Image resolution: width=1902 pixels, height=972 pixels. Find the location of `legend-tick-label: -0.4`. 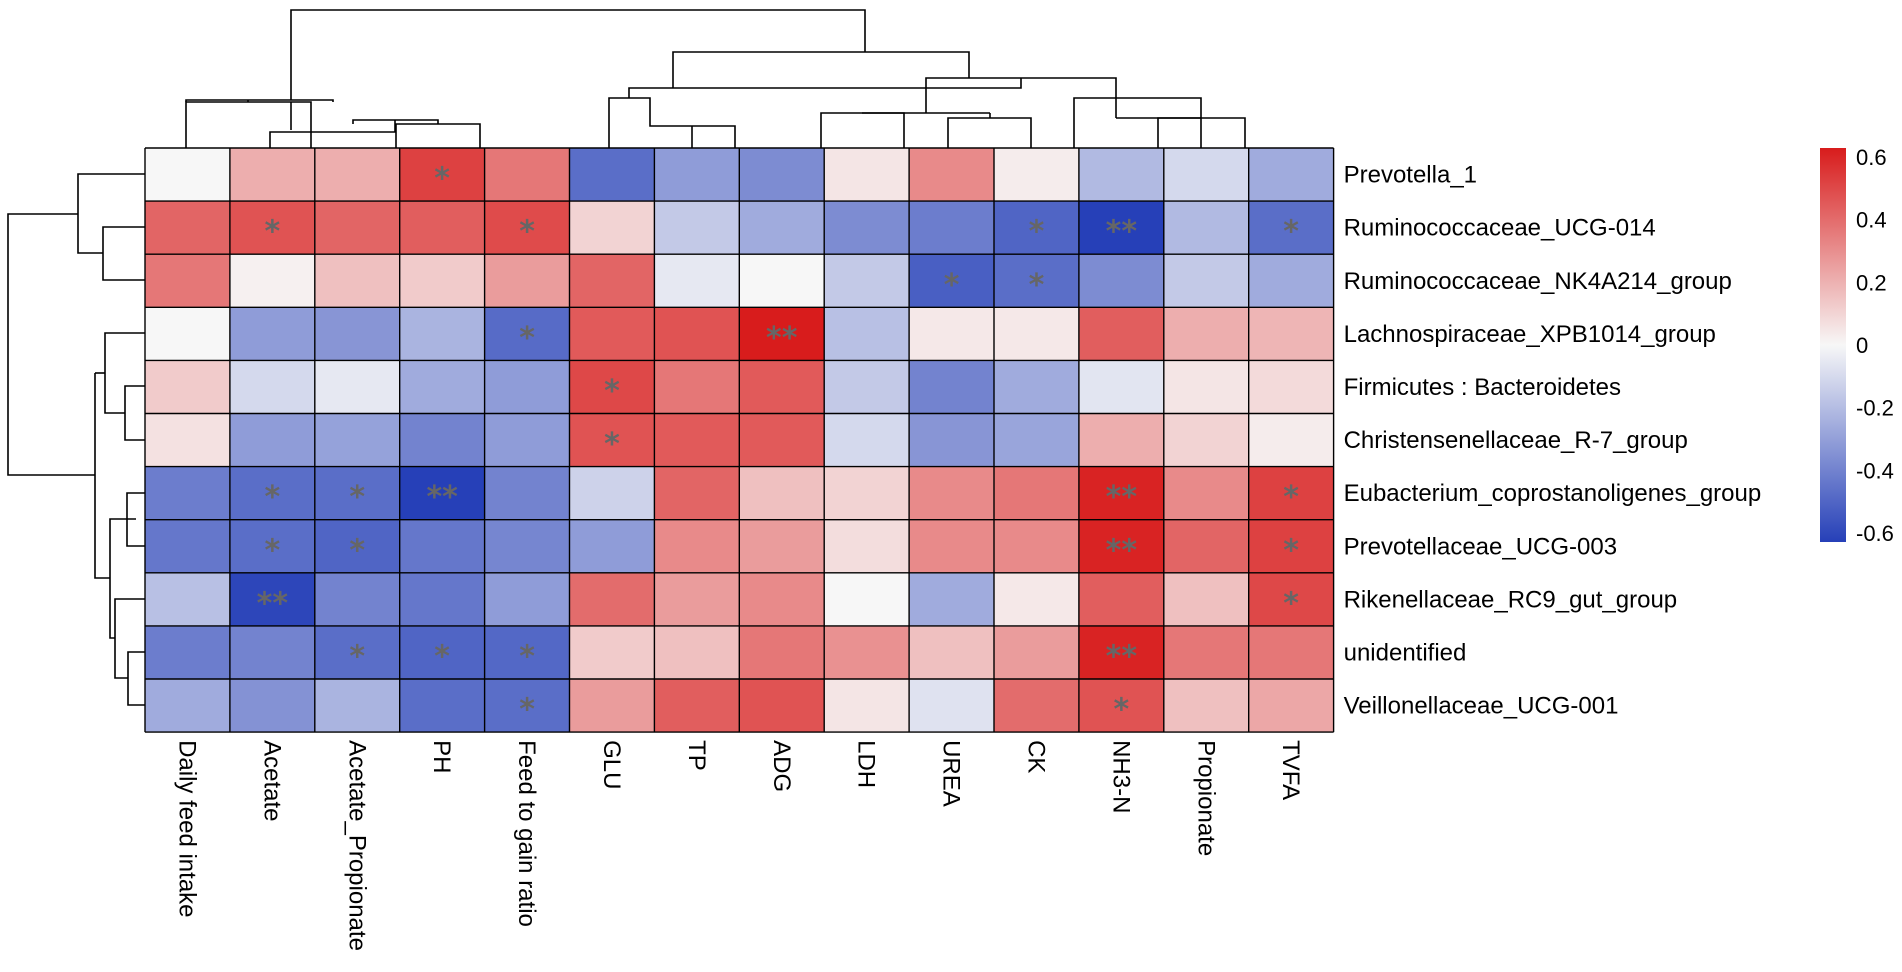

legend-tick-label: -0.4 is located at coordinates (1875, 470).